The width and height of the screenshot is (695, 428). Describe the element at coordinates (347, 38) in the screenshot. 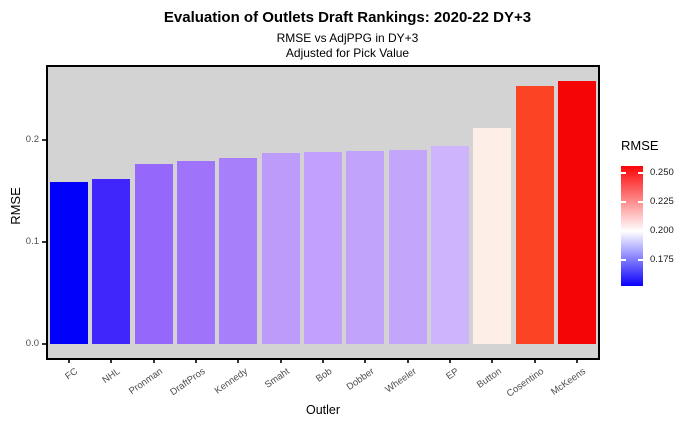

I see `chart-subtitle-line1: RMSE vs AdjPPG in DY+3` at that location.